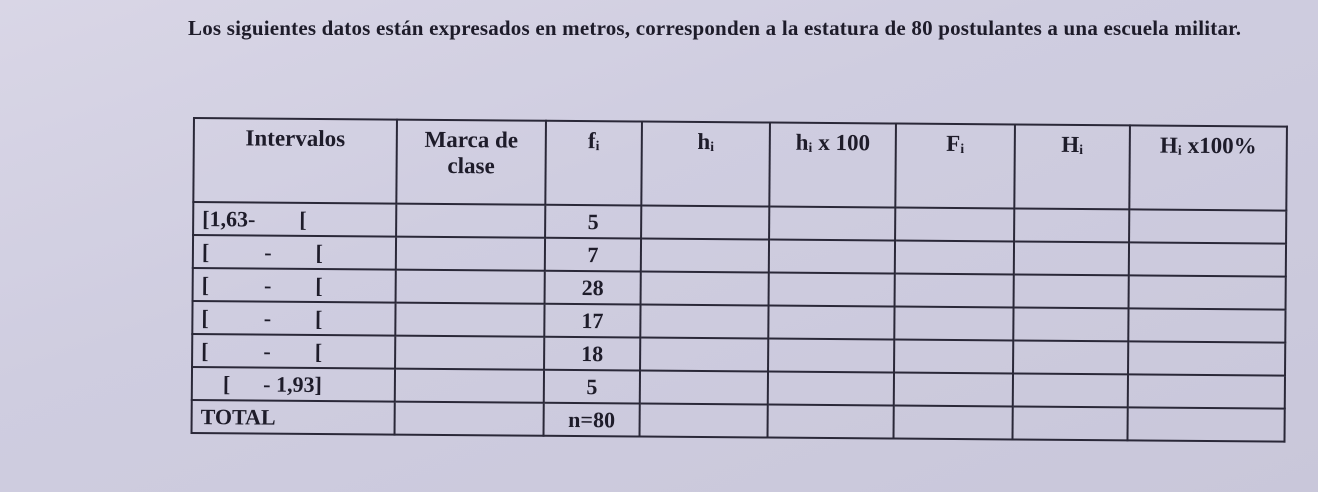 The image size is (1318, 492). What do you see at coordinates (1072, 167) in the screenshot?
I see `header-Hi: Hᵢ` at bounding box center [1072, 167].